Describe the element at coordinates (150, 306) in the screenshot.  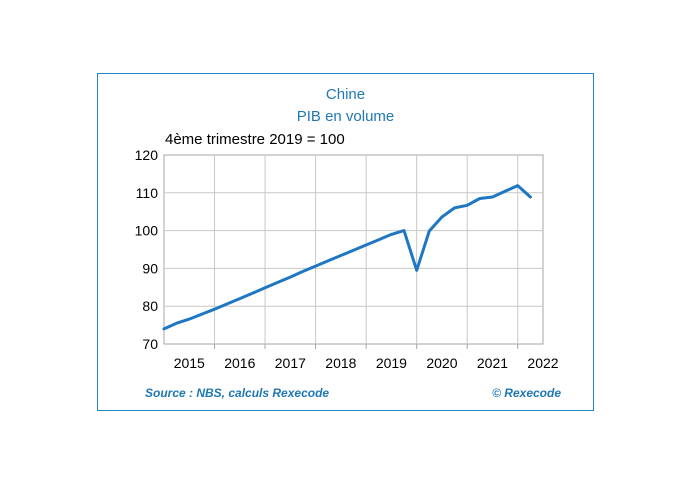
I see `y-tick-label: 80` at that location.